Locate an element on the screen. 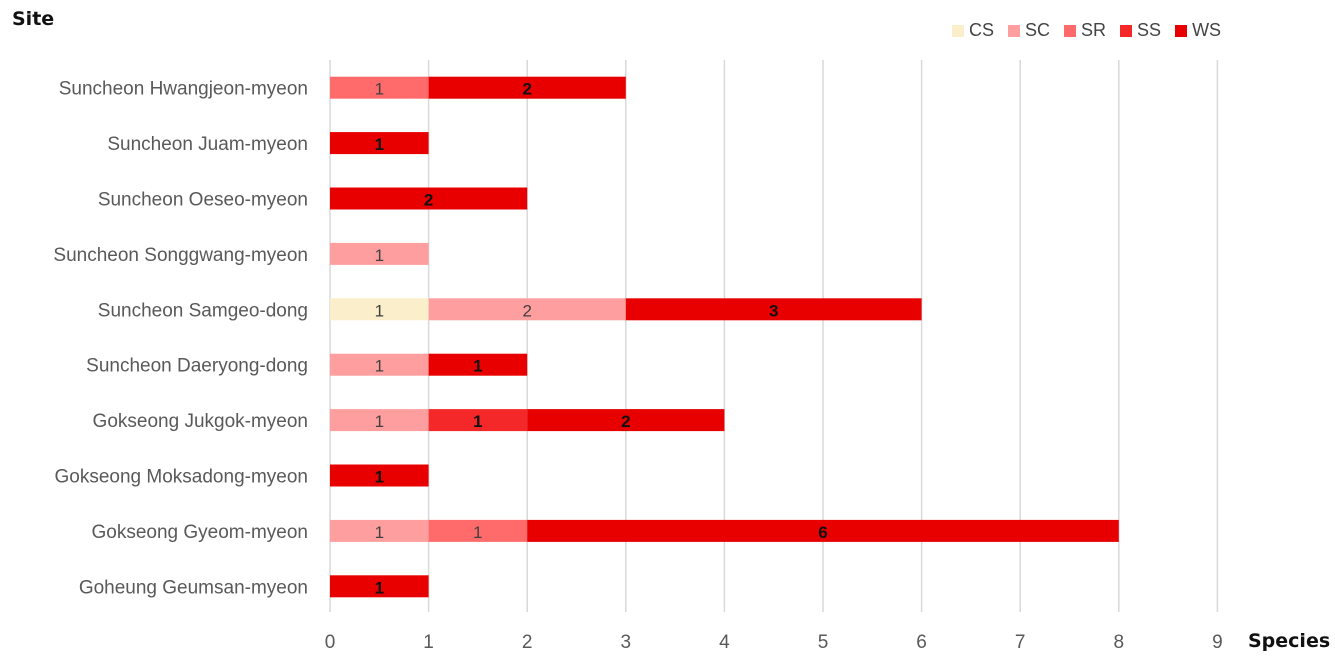  legend-item-sr: SR is located at coordinates (1085, 30).